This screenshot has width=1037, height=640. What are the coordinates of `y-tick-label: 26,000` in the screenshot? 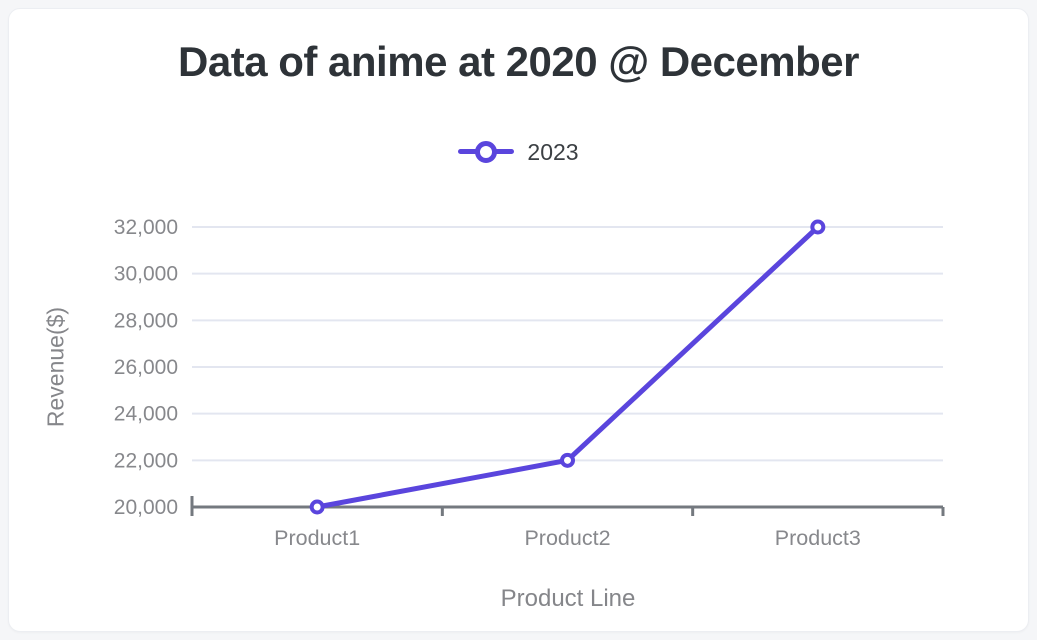 It's located at (146, 367).